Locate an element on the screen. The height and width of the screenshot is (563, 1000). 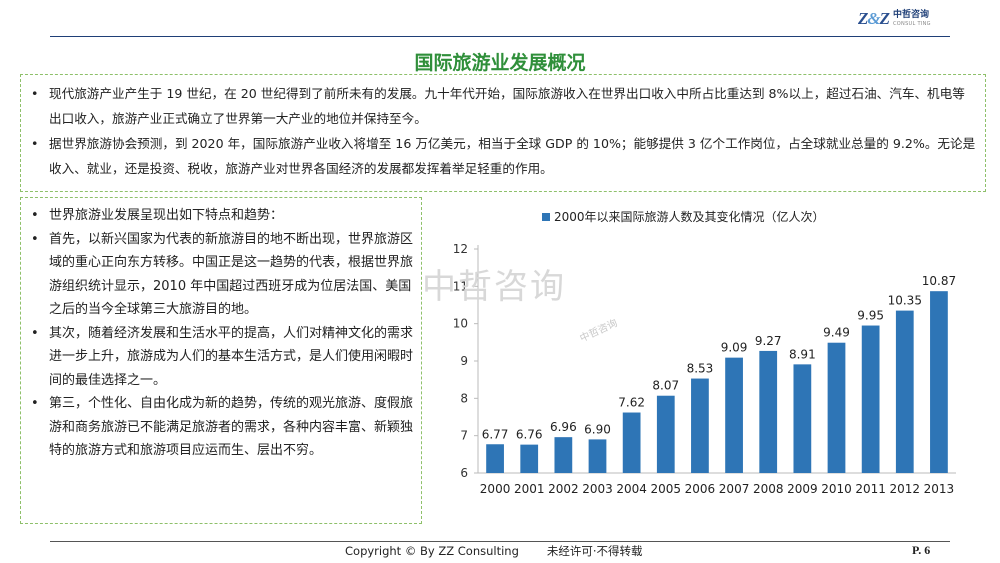
trend-bullet: • 世界旅游业发展呈现出如下特点和趋势： is located at coordinates (222, 216).